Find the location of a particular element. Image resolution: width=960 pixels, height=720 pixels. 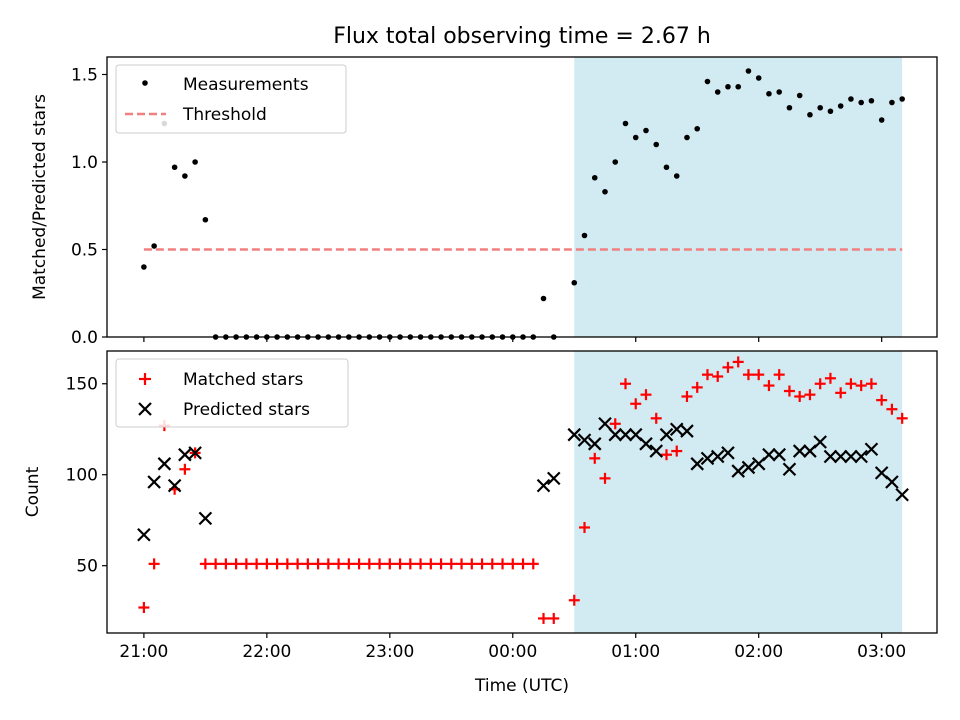

legend-predicted-marker is located at coordinates (145, 409).